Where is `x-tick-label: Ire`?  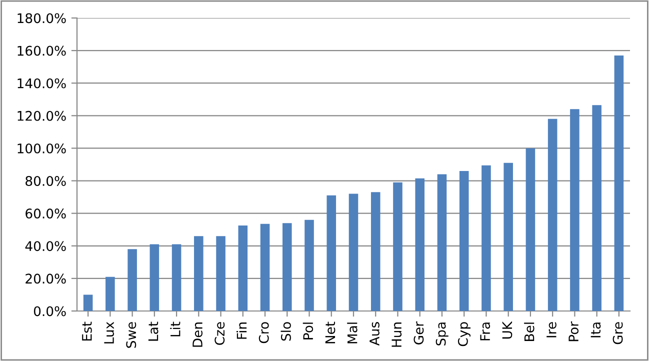
x-tick-label: Ire is located at coordinates (551, 330).